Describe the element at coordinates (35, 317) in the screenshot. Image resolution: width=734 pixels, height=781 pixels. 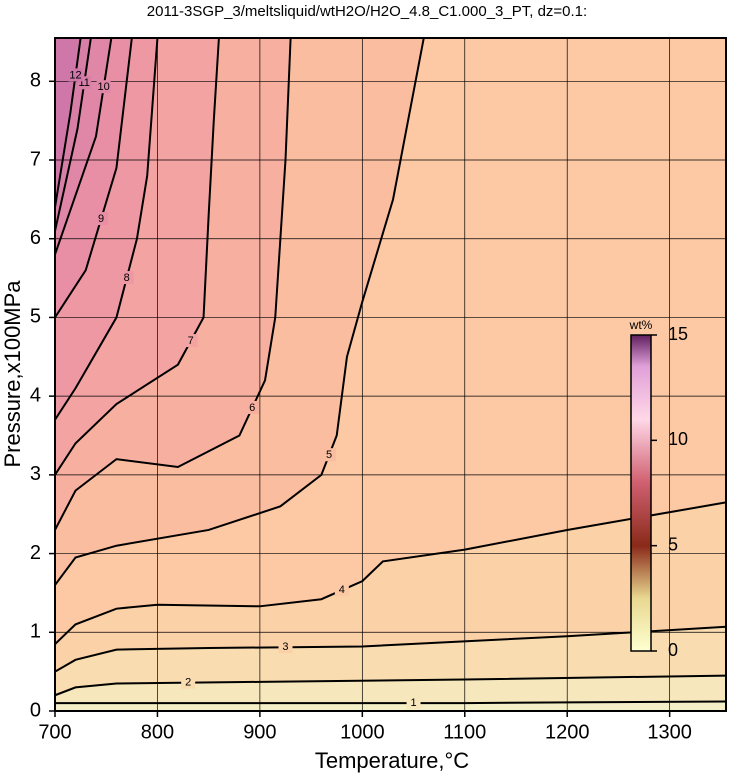
I see `y-tick-label: 5` at that location.